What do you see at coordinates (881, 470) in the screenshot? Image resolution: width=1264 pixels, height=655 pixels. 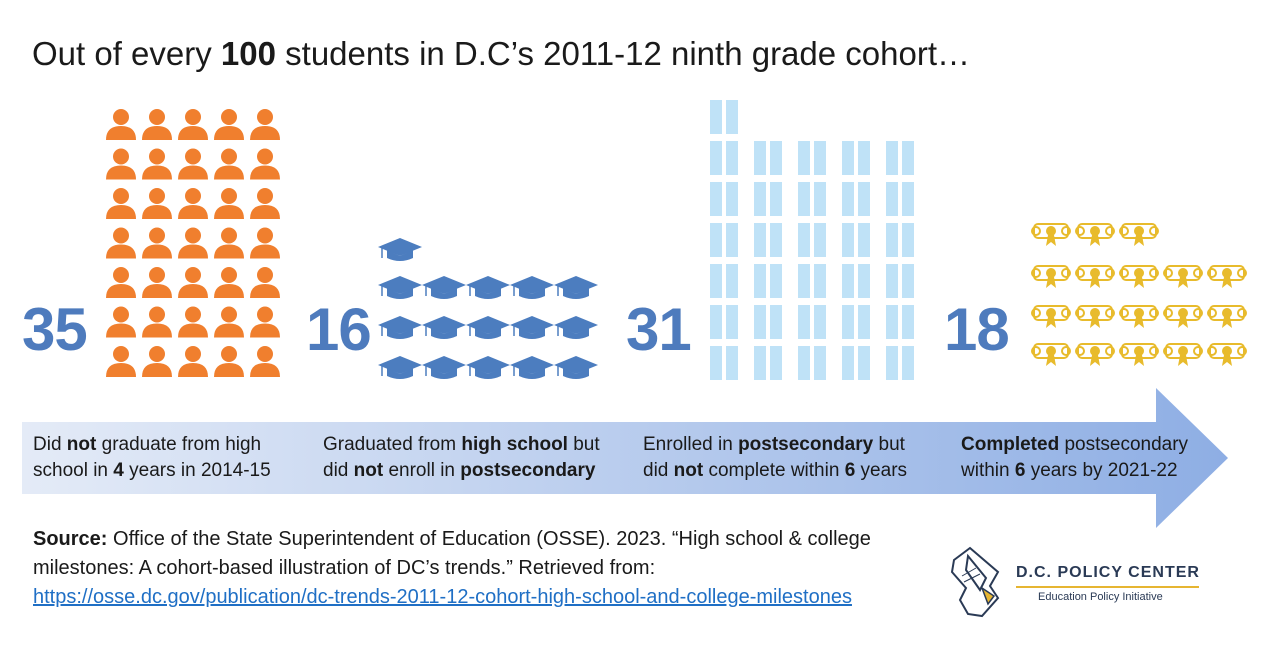 I see `label-segment: years` at bounding box center [881, 470].